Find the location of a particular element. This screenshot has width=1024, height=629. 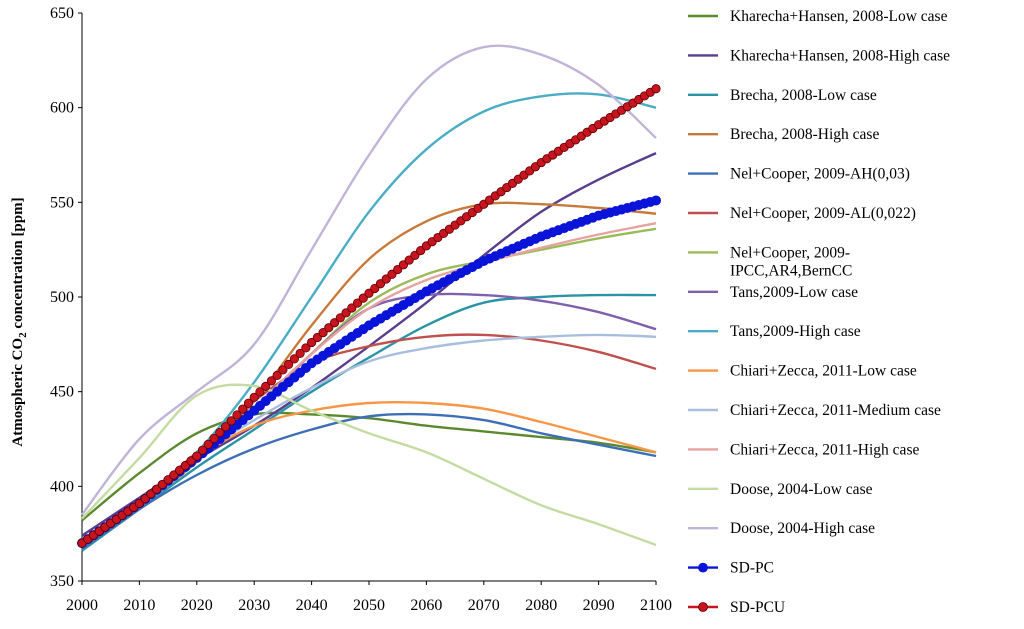

legend-item: Kharecha+Hansen, 2008-Low case is located at coordinates (818, 16).